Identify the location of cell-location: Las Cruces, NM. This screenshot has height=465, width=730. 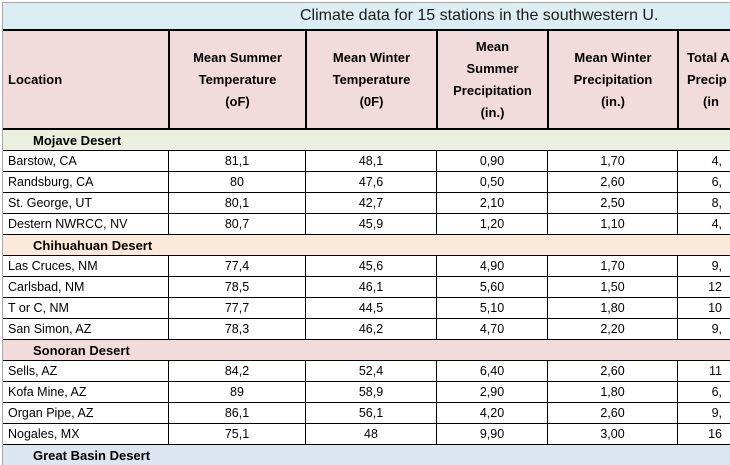
(85, 266).